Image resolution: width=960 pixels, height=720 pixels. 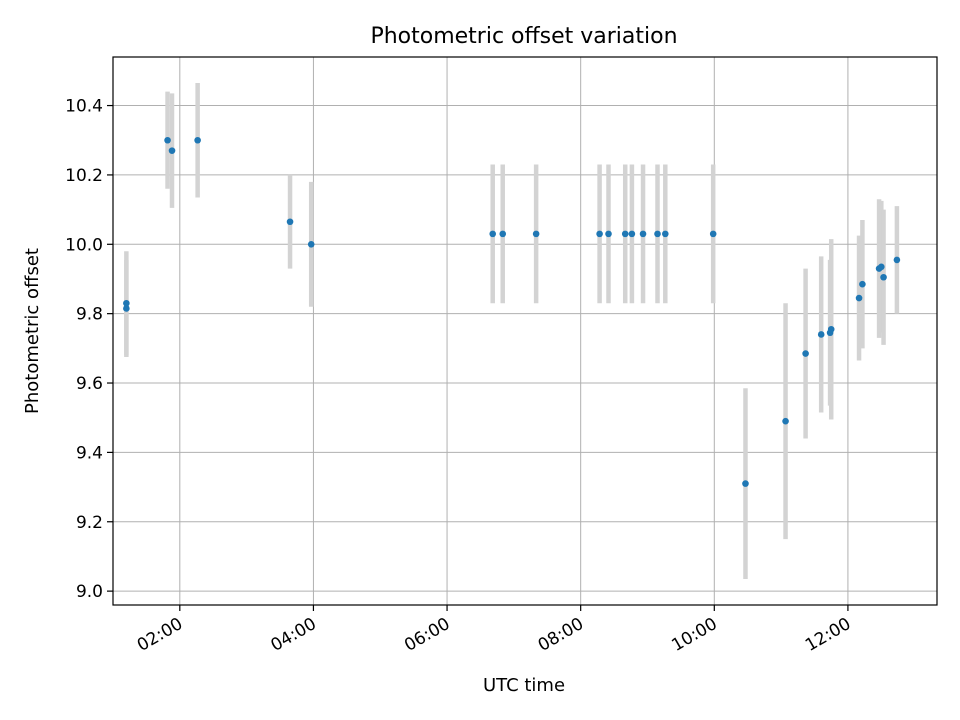 I want to click on y-axis-label: Photometric offset, so click(x=32, y=331).